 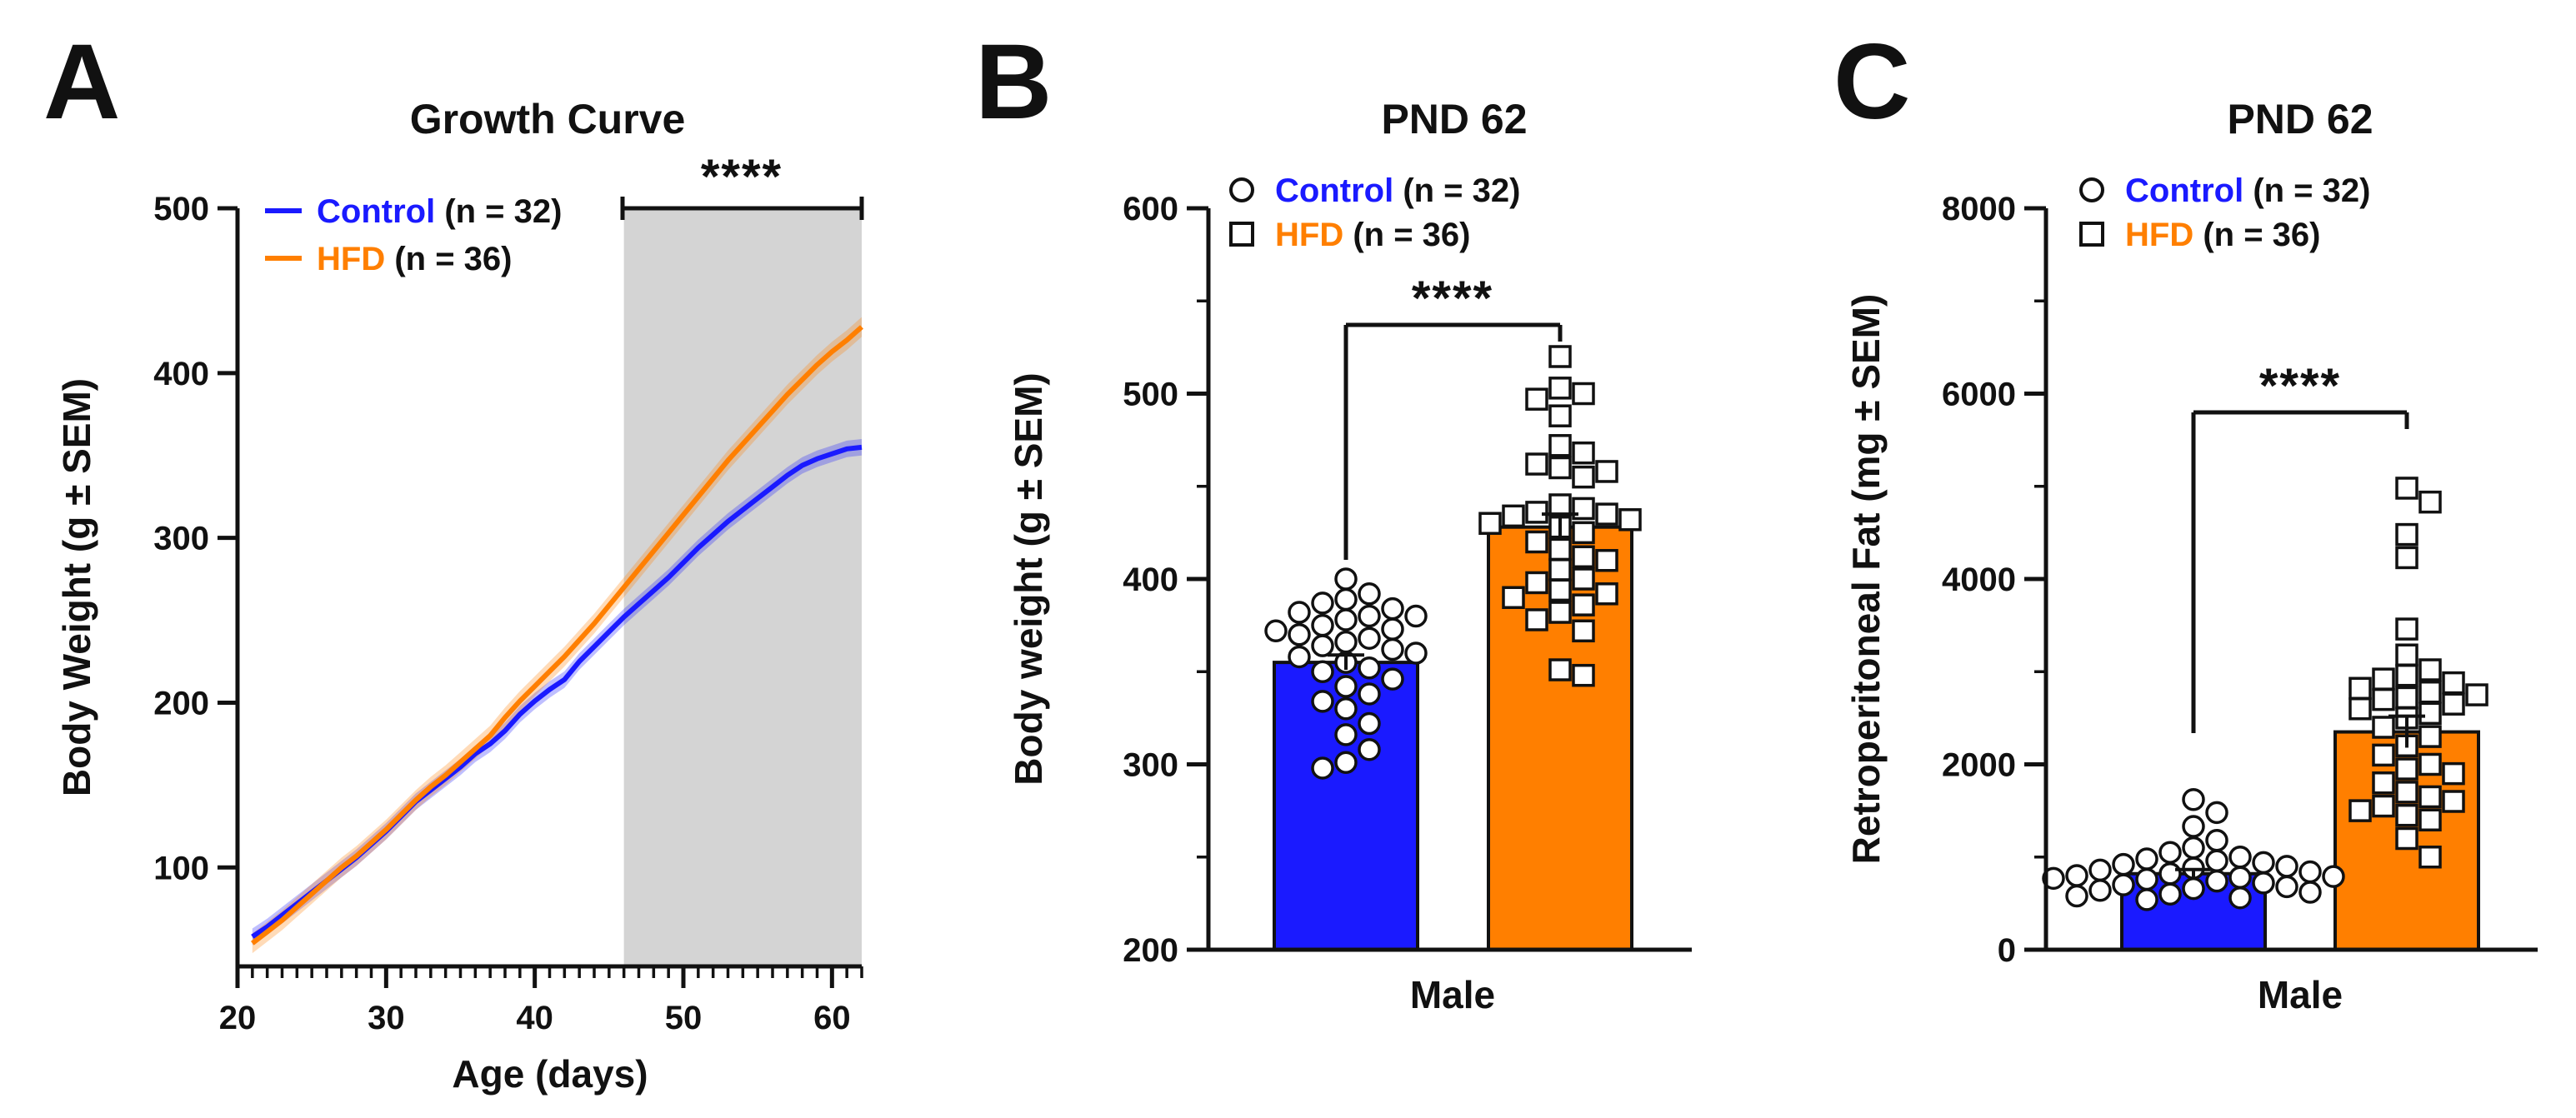 What do you see at coordinates (2247, 190) in the screenshot?
I see `legend-c-control-entry: Control (n = 32)` at bounding box center [2247, 190].